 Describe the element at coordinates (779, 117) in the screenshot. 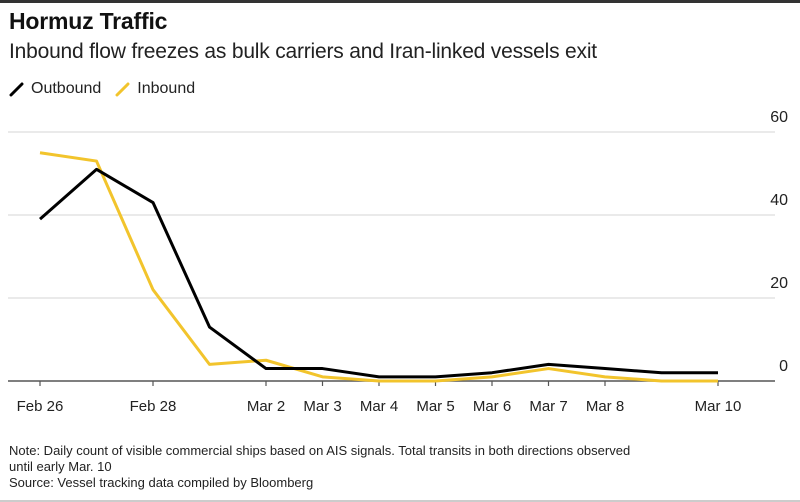

I see `y-tick-label: 60` at that location.